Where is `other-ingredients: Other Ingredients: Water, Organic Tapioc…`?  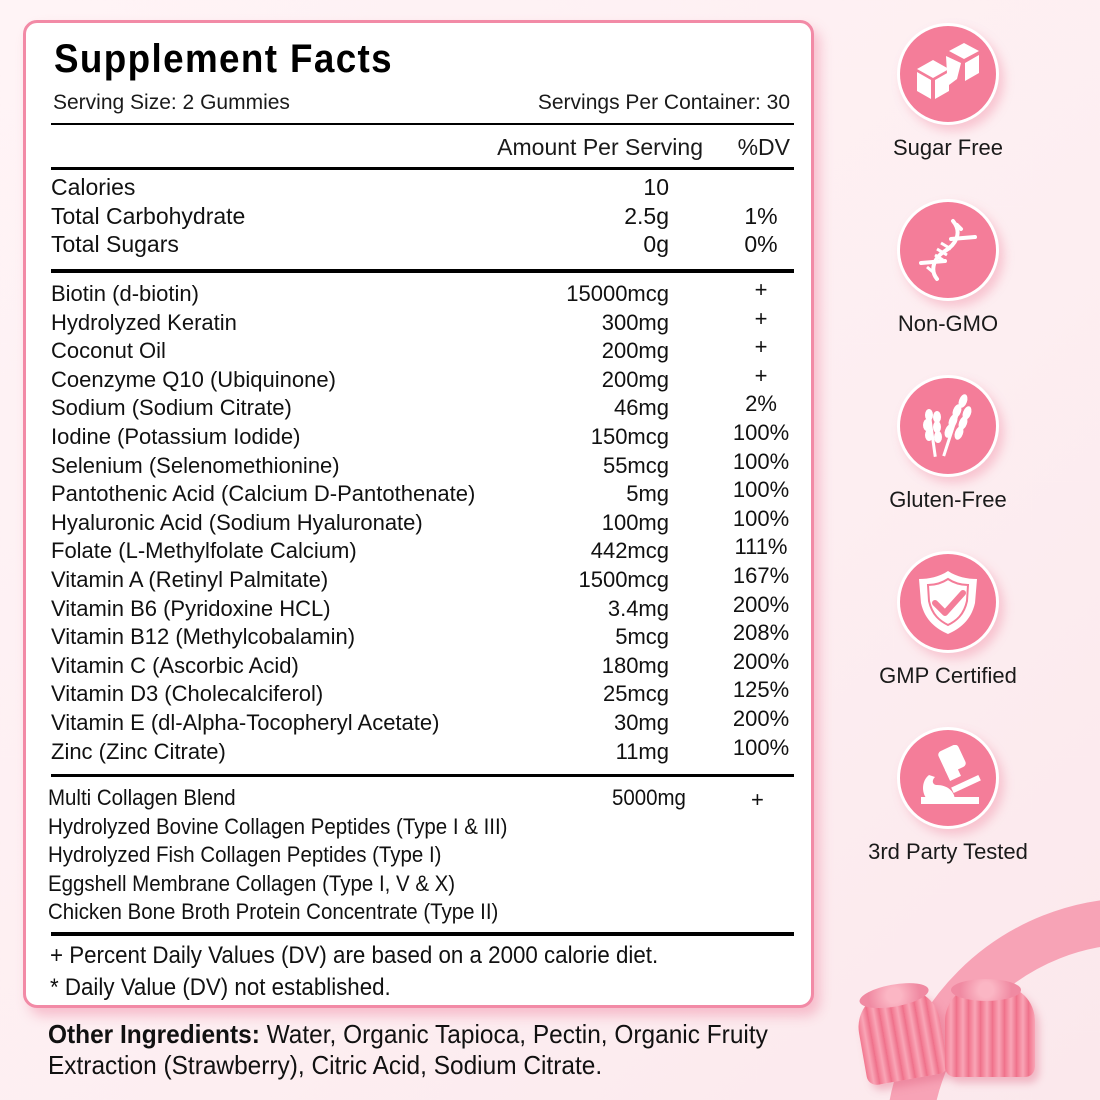
other-ingredients: Other Ingredients: Water, Organic Tapioc… is located at coordinates (414, 1050).